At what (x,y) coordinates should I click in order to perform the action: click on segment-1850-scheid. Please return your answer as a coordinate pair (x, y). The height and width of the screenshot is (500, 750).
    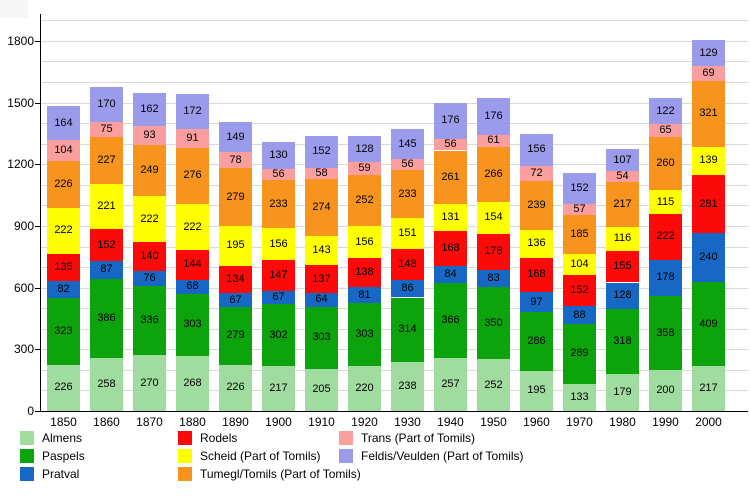
    Looking at the image, I should click on (63, 230).